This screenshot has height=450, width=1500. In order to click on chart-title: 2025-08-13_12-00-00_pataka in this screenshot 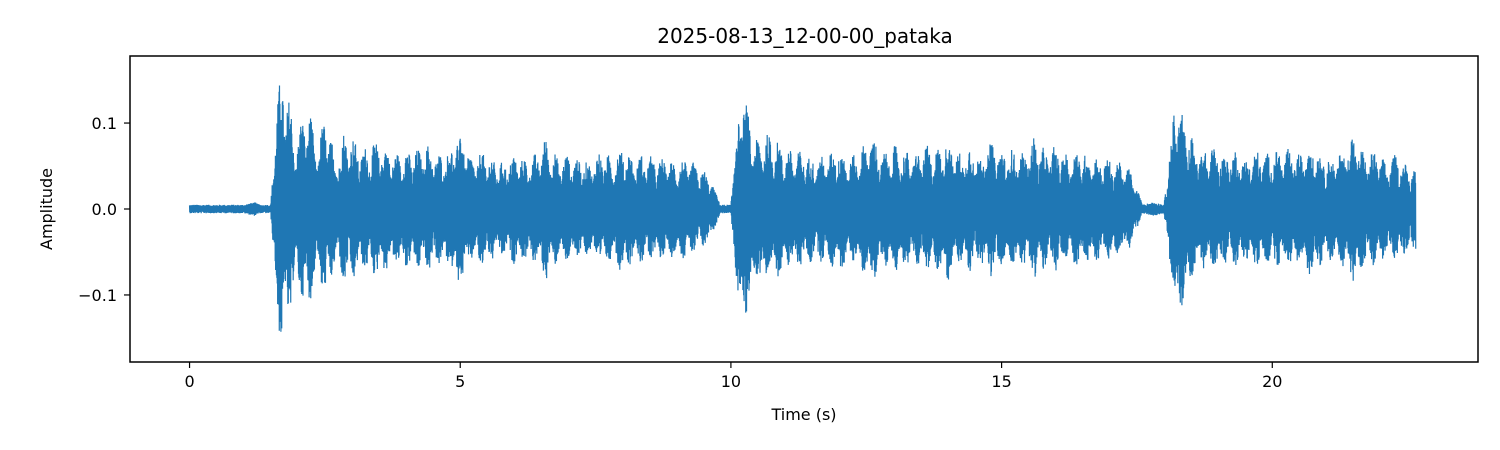, I will do `click(805, 36)`.